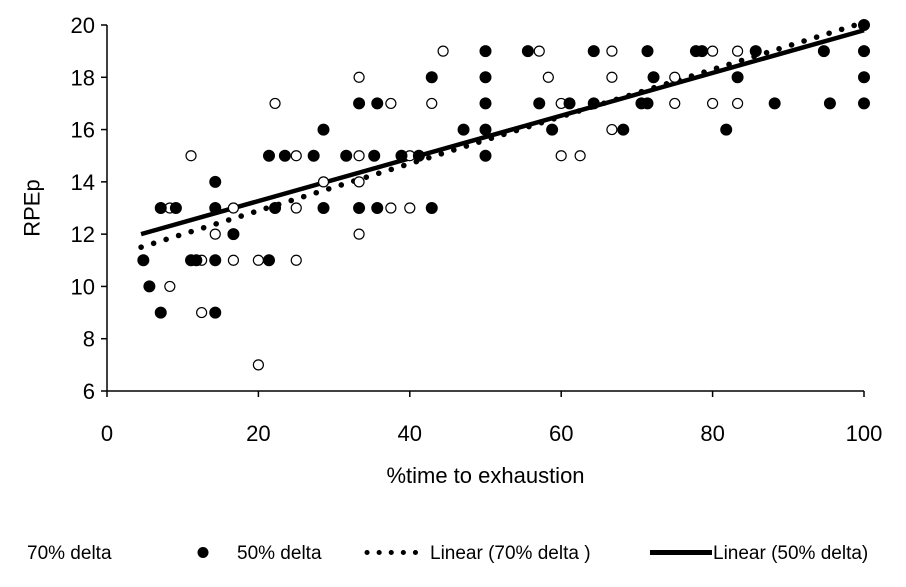 The image size is (906, 587). I want to click on x-tick-label: 60, so click(561, 433).